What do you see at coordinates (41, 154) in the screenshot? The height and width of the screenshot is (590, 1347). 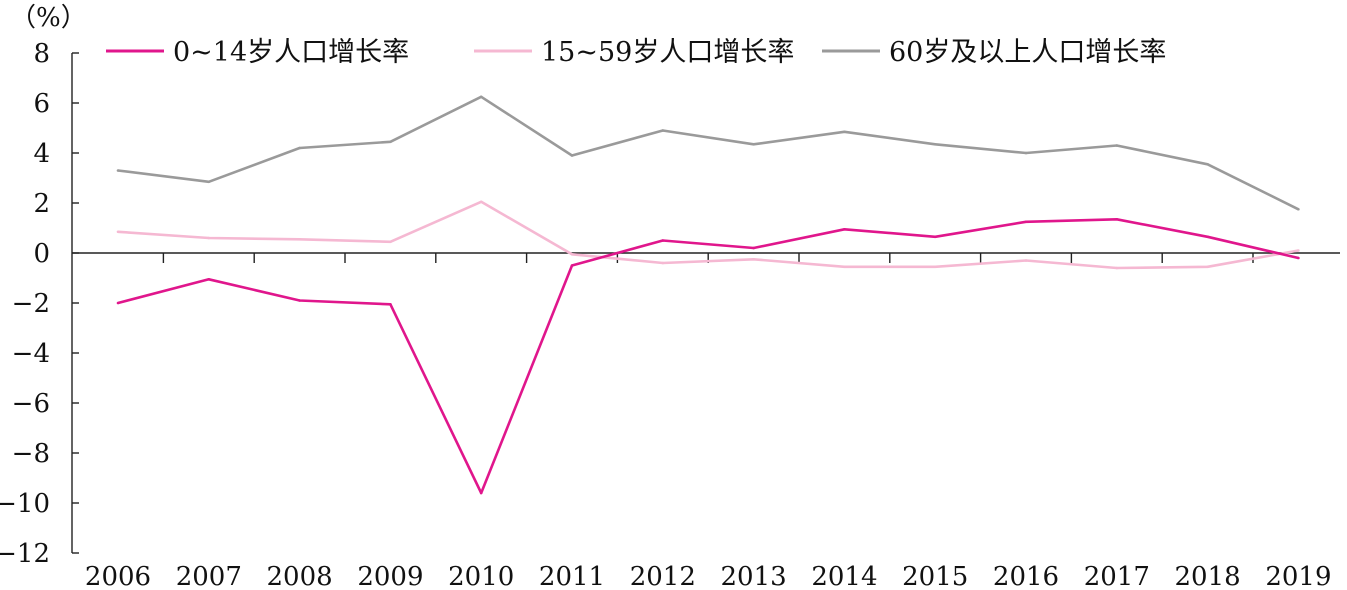 I see `y-tick-label: 4` at bounding box center [41, 154].